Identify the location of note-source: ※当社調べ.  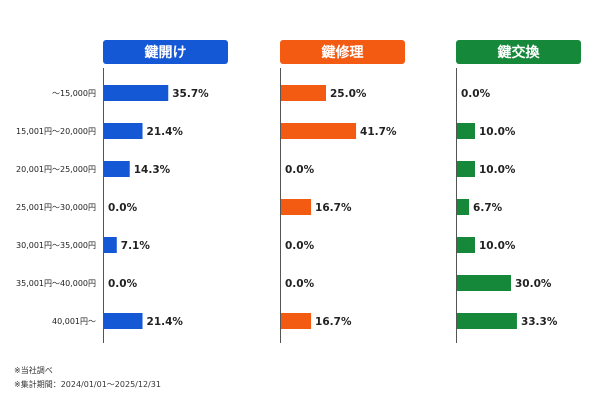
(33, 370).